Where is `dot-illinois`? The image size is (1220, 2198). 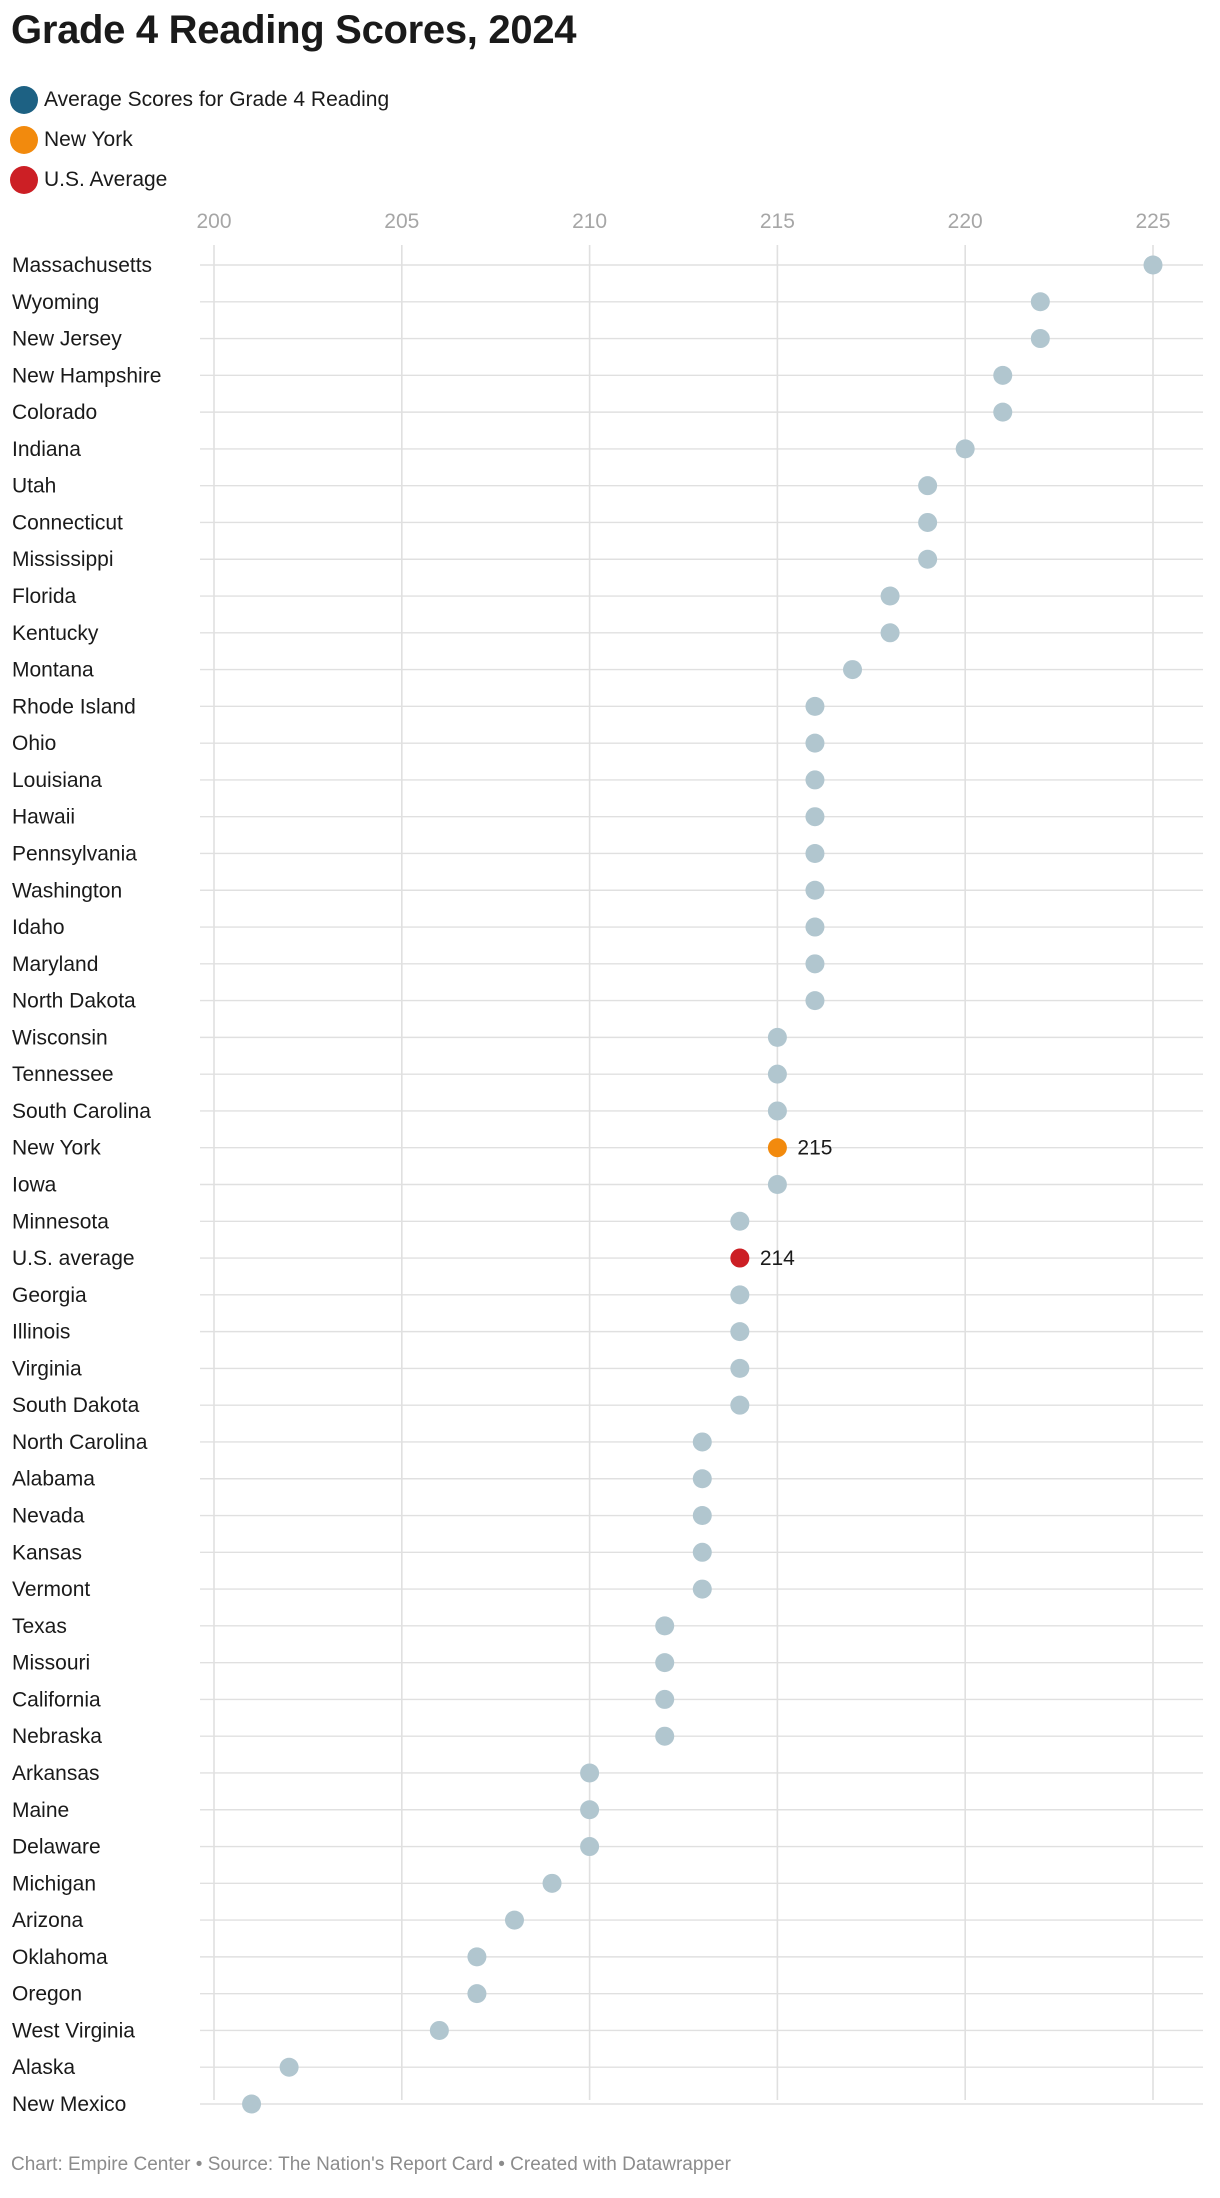 dot-illinois is located at coordinates (740, 1332).